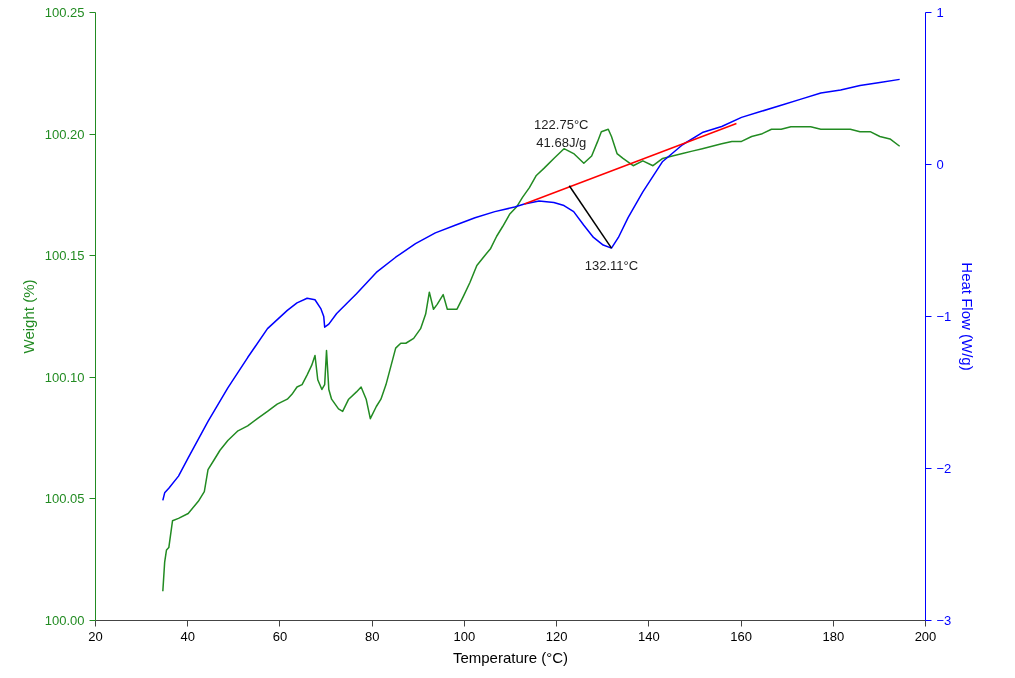  What do you see at coordinates (944, 316) in the screenshot?
I see `y2-tick-label: −1` at bounding box center [944, 316].